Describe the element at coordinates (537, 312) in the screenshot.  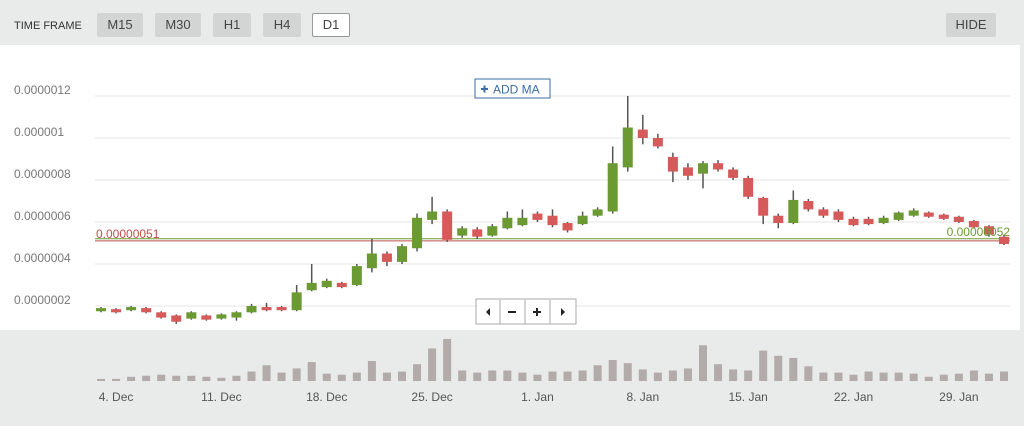
I see `nav-zoom-in` at that location.